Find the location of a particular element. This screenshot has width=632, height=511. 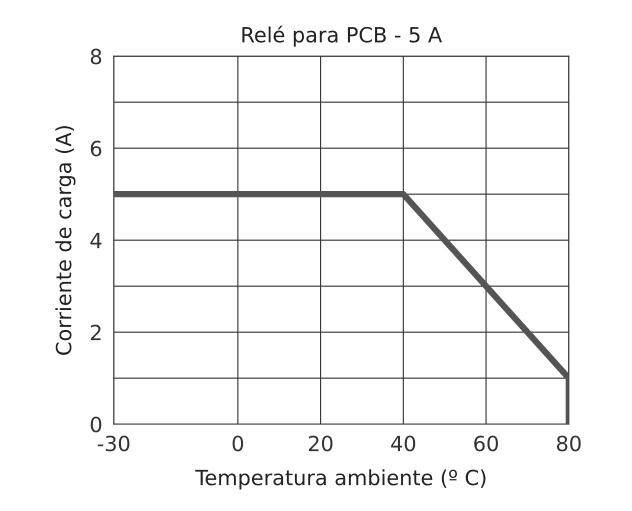

y-tick-label: 2 is located at coordinates (95, 332).